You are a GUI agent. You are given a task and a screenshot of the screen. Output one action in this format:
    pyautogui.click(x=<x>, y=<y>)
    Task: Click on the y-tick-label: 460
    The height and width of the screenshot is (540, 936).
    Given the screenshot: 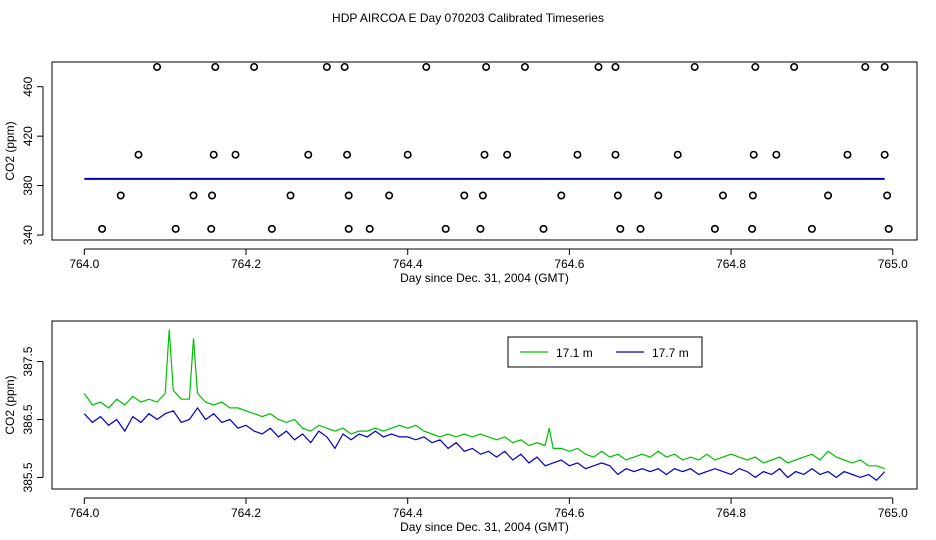 What is the action you would take?
    pyautogui.click(x=28, y=86)
    